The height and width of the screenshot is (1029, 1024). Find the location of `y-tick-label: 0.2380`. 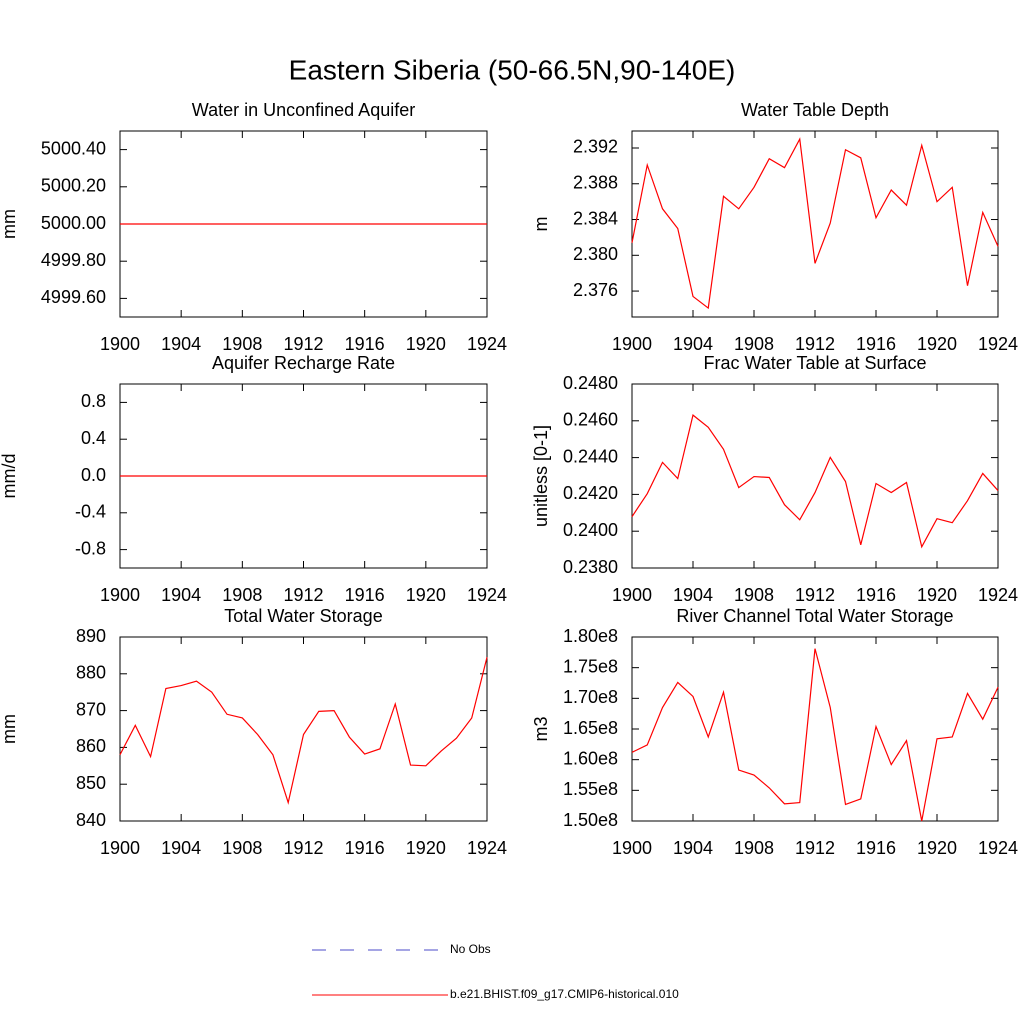

y-tick-label: 0.2380 is located at coordinates (590, 567).